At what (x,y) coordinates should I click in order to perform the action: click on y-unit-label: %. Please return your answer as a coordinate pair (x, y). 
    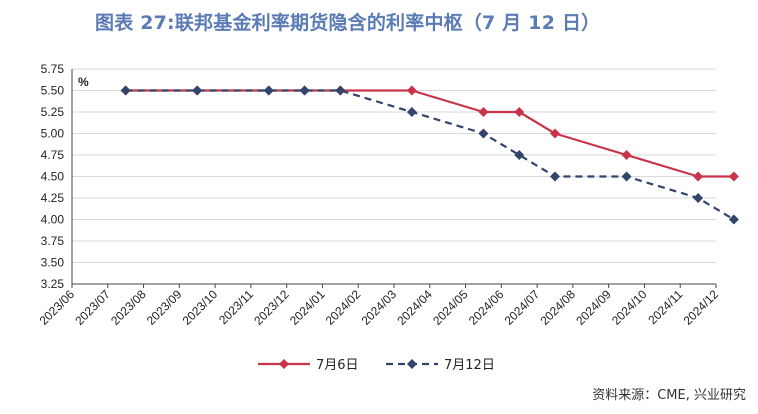
    Looking at the image, I should click on (83, 82).